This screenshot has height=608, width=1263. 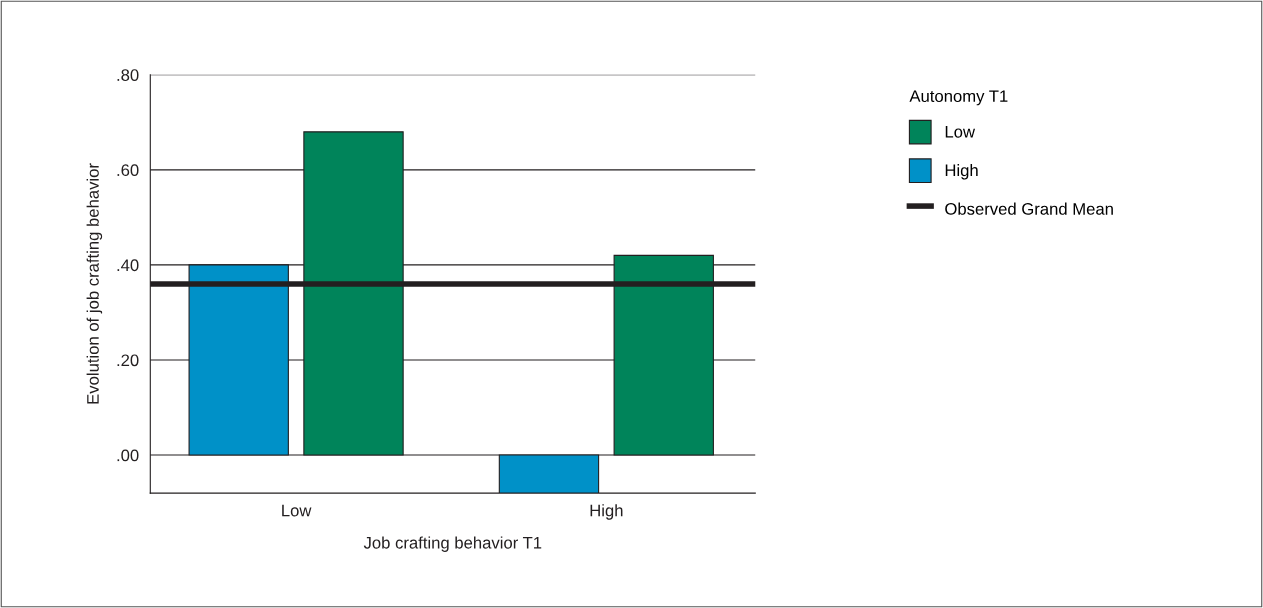 I want to click on y-tick-label: .00, so click(x=128, y=455).